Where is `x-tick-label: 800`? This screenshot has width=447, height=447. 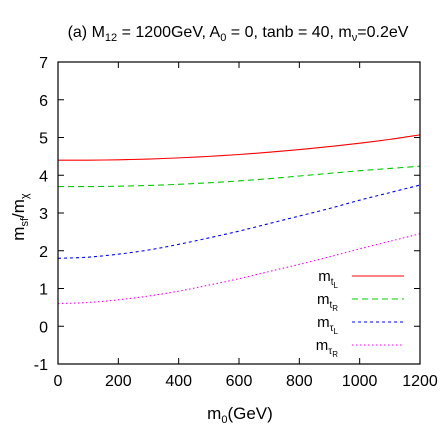 x-tick-label: 800 is located at coordinates (299, 381).